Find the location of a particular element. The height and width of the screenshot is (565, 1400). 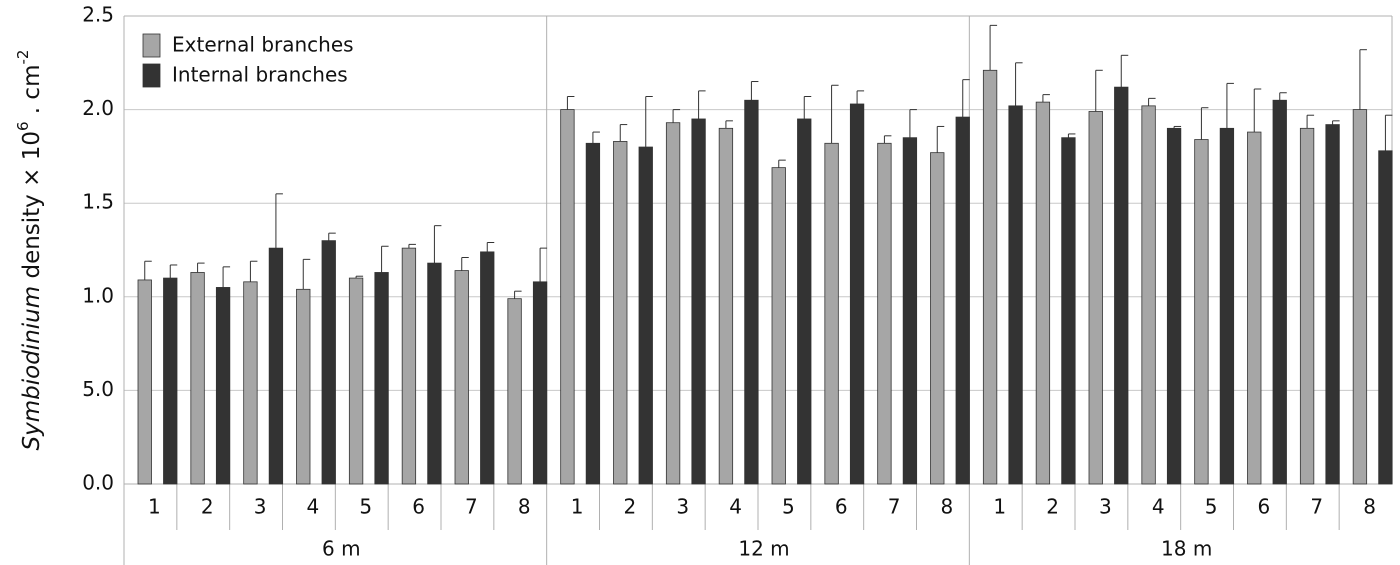

y-axis-title-part: density × 10 is located at coordinates (32, 205).